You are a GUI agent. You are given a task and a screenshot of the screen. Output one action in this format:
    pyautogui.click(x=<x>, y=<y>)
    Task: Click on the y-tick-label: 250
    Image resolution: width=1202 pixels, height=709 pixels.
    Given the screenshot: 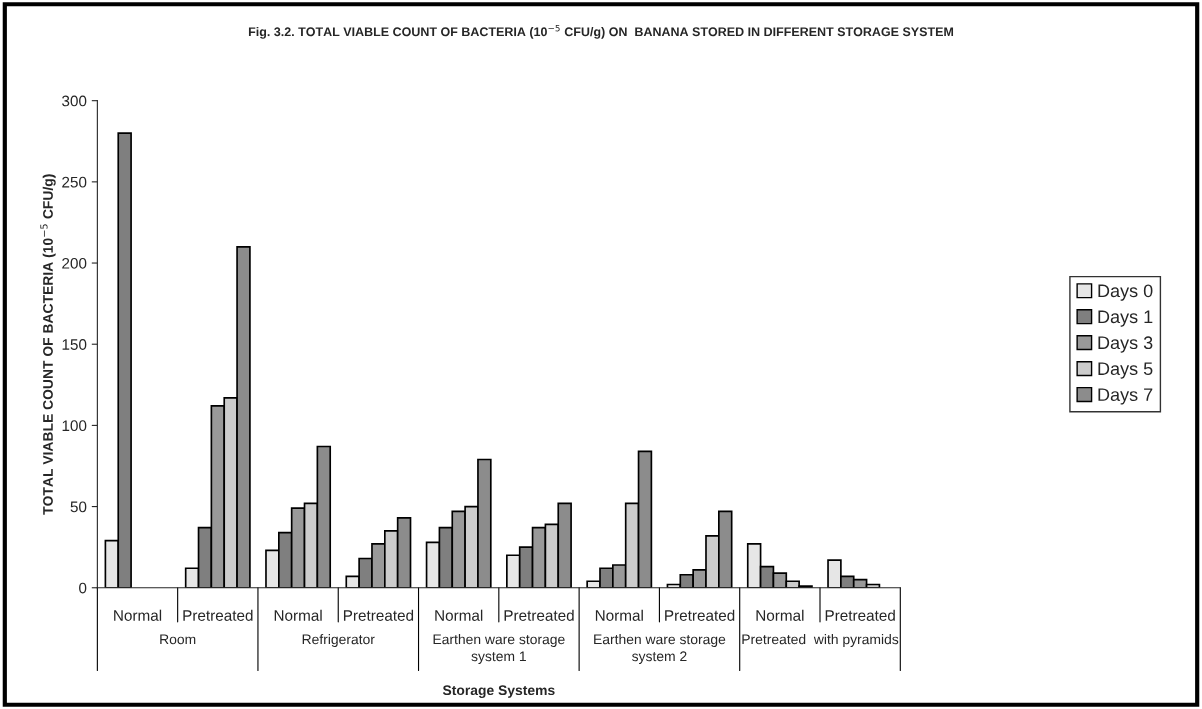 What is the action you would take?
    pyautogui.click(x=74, y=182)
    